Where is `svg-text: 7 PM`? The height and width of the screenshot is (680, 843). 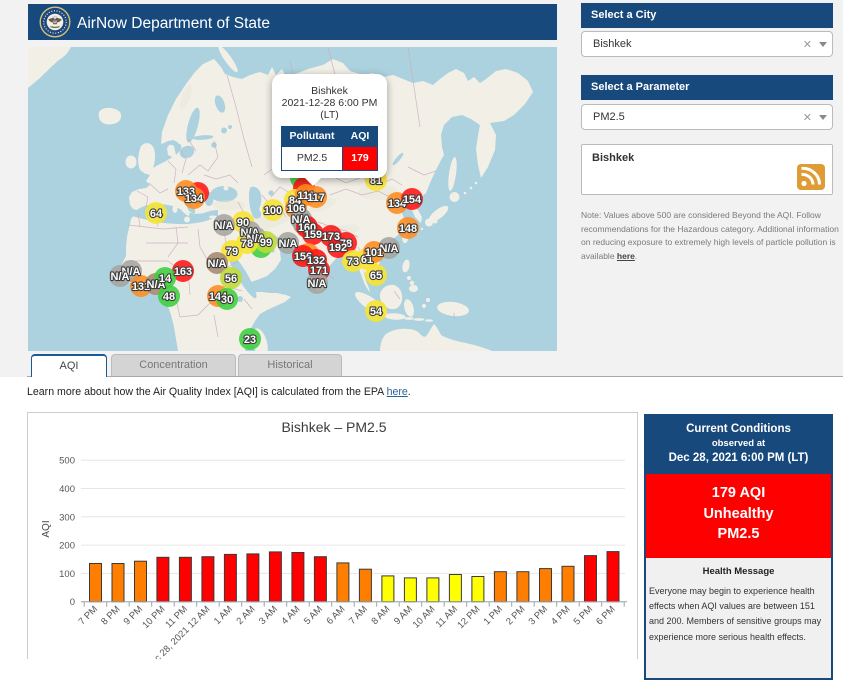
svg-text: 7 PM is located at coordinates (89, 616).